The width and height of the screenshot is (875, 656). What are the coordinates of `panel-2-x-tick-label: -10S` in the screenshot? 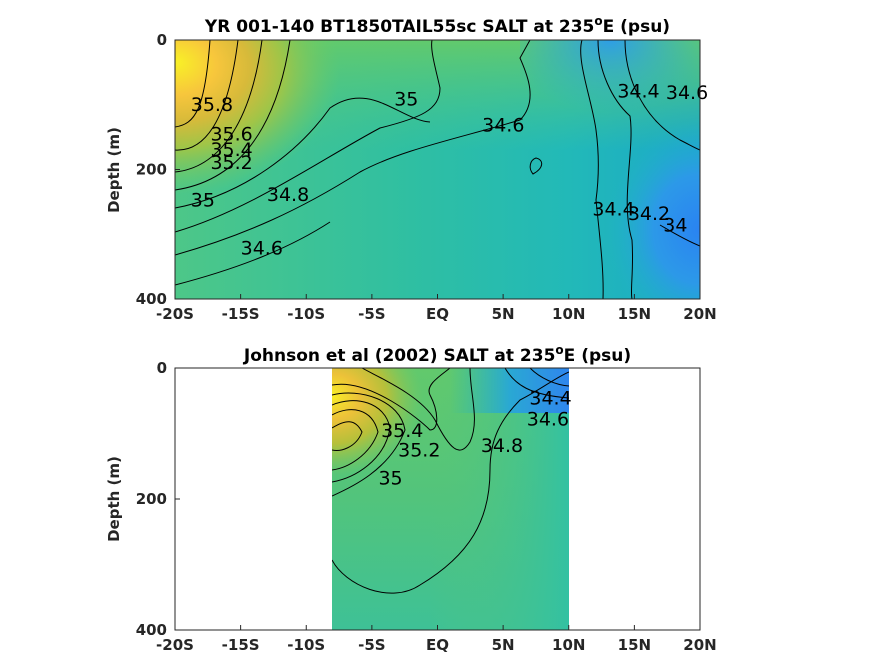 It's located at (306, 645).